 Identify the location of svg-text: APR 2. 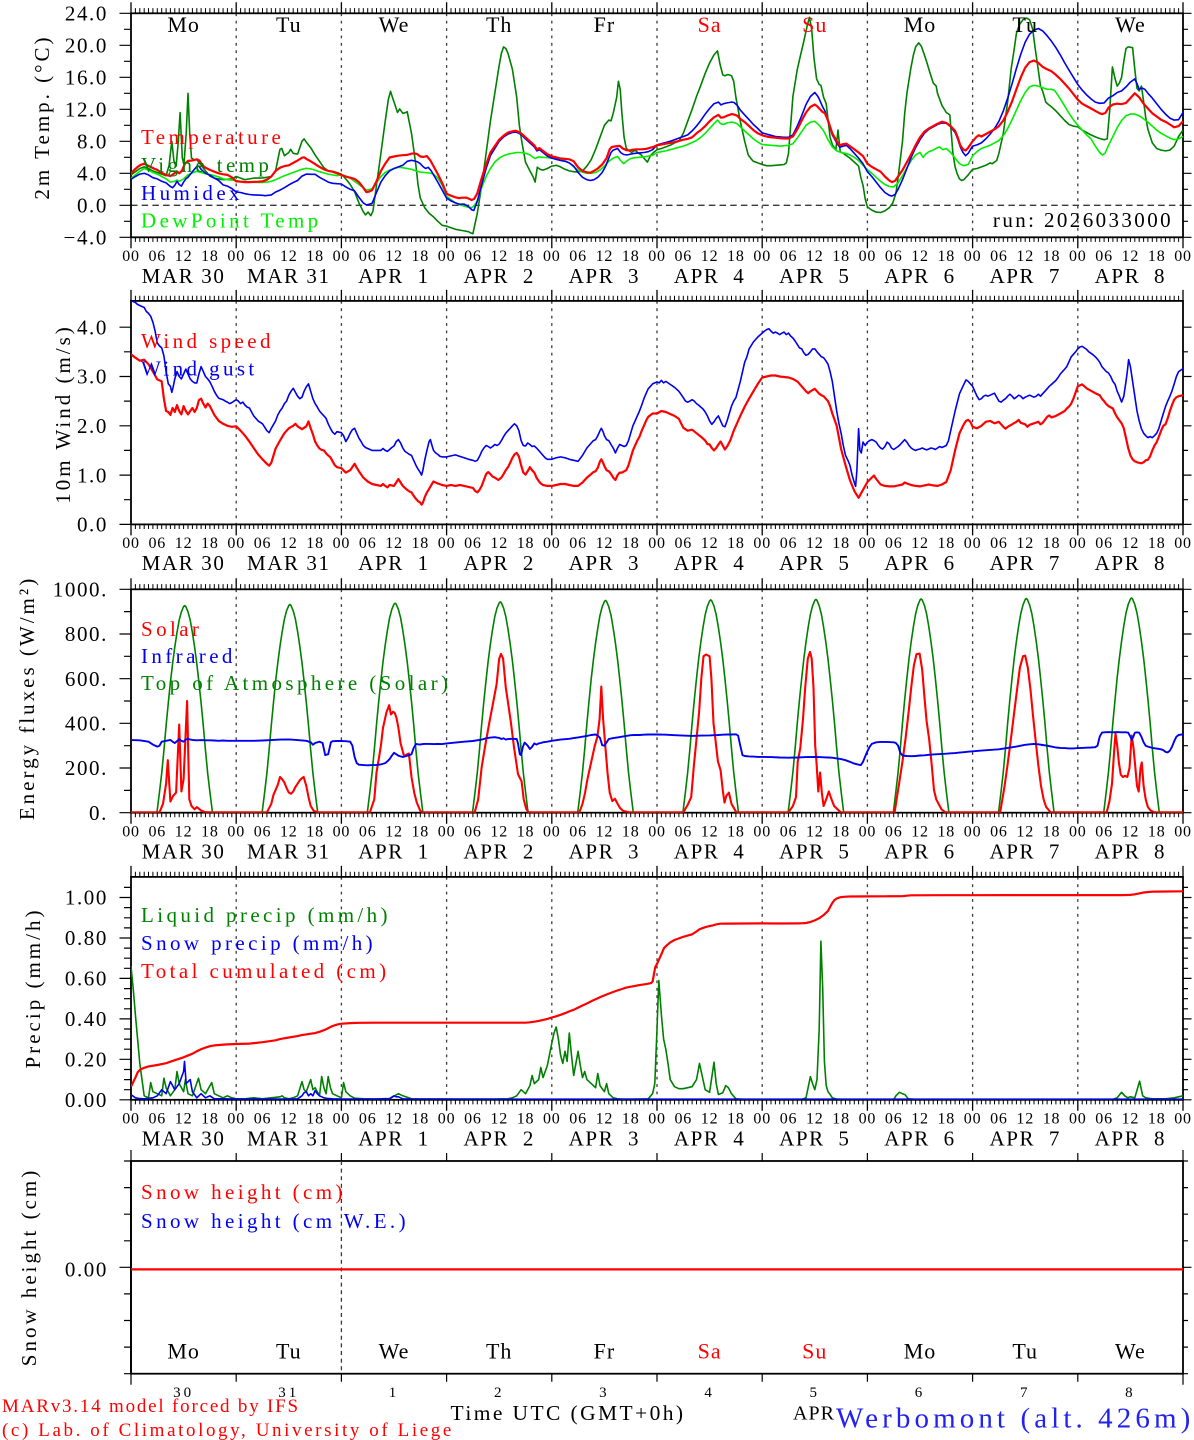
(498, 851).